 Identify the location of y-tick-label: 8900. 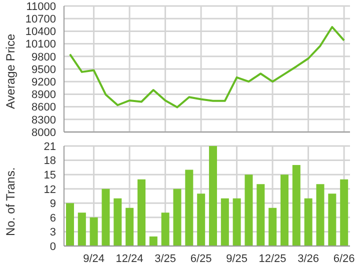
(44, 95).